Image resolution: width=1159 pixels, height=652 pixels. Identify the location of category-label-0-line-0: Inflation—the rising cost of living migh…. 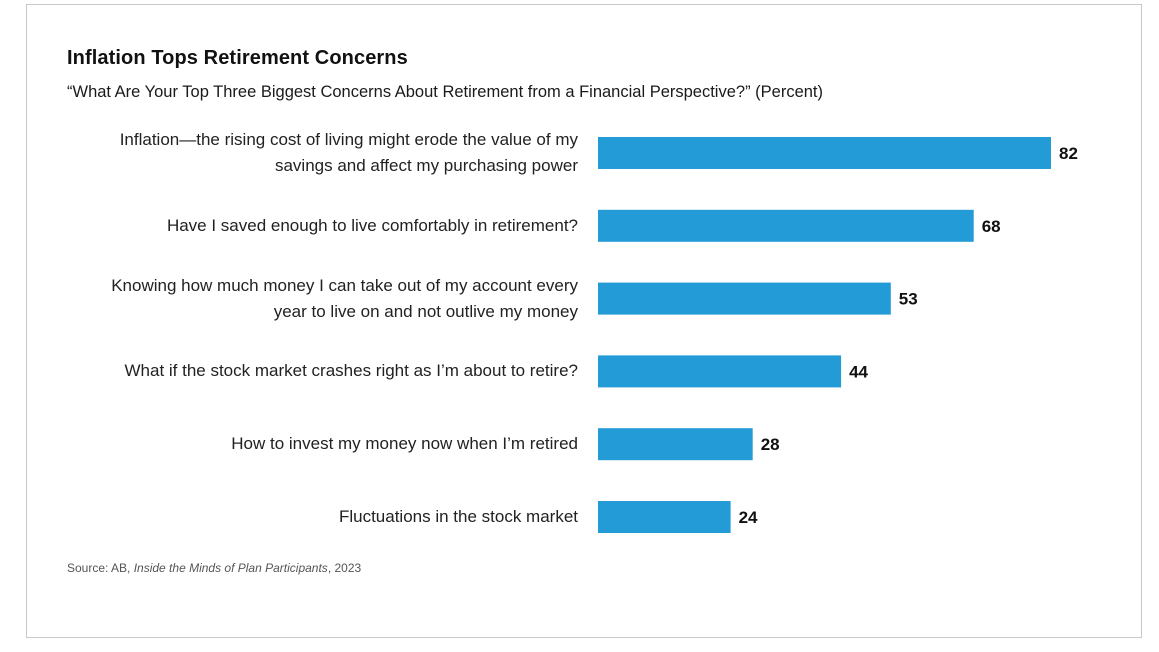
(348, 139).